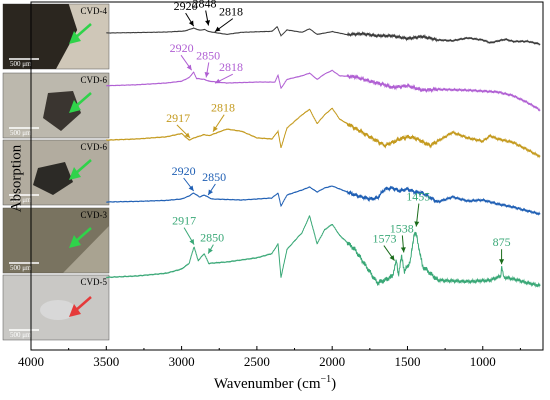 Image resolution: width=550 pixels, height=400 pixels. Describe the element at coordinates (257, 361) in the screenshot. I see `x-tick-label-2500: 2500` at that location.